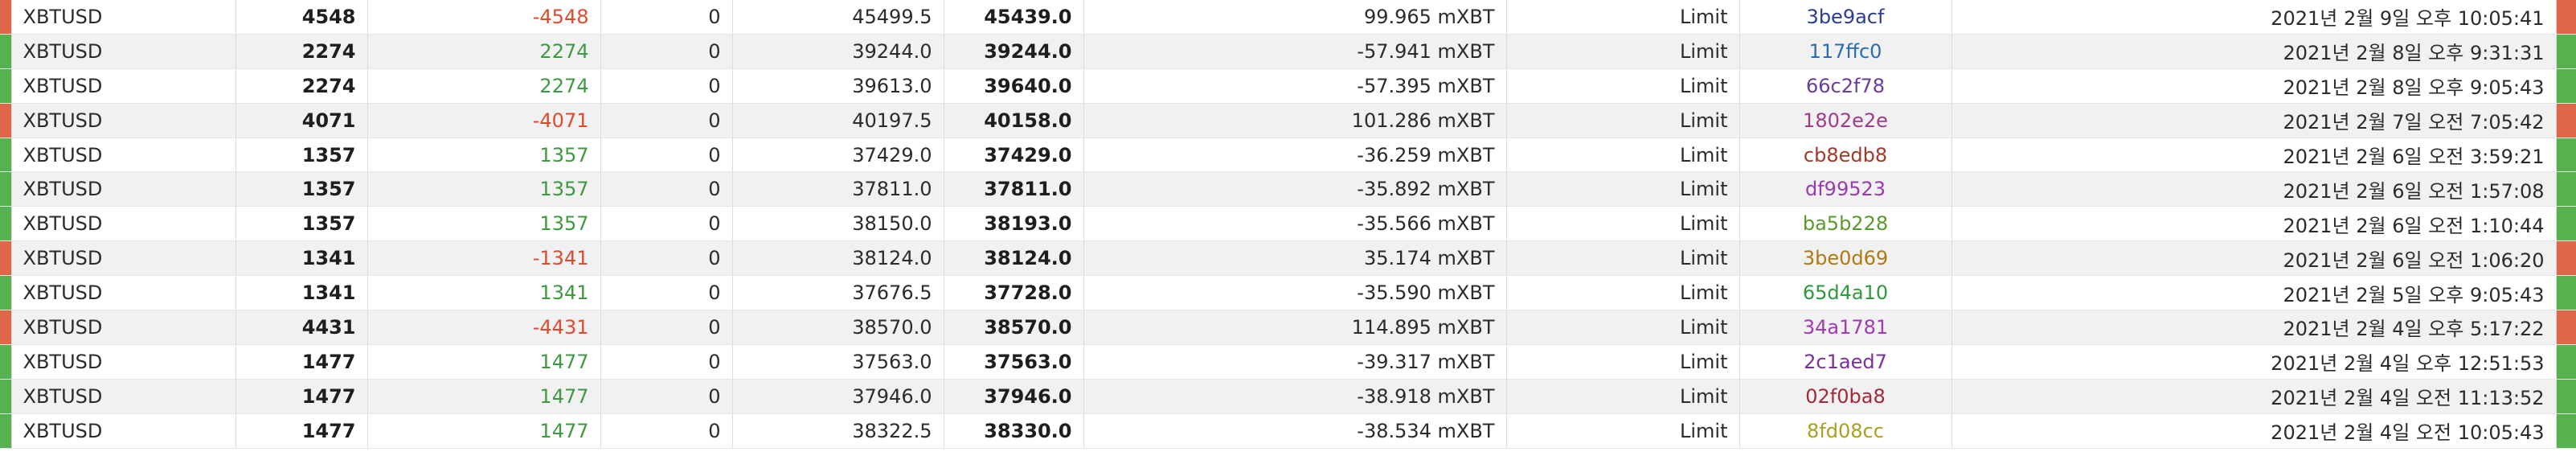 This screenshot has width=2576, height=456. Describe the element at coordinates (2254, 51) in the screenshot. I see `time-cell: 2021년 2월 8일 오후 9:31:31` at that location.